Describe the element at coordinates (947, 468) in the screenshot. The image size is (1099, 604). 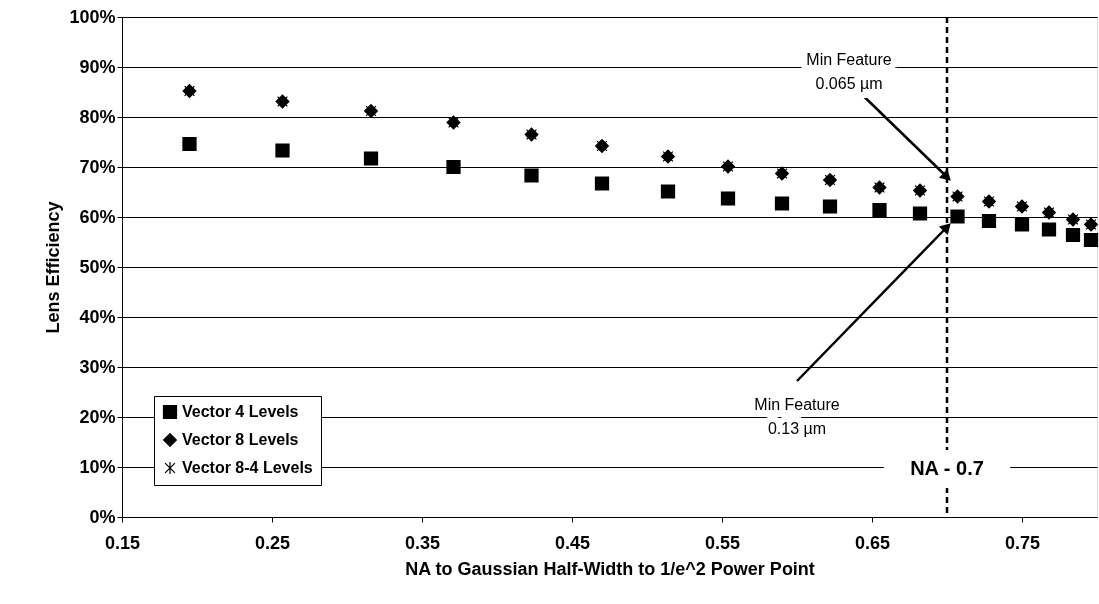
I see `ref-line-label: NA - 0.7` at that location.